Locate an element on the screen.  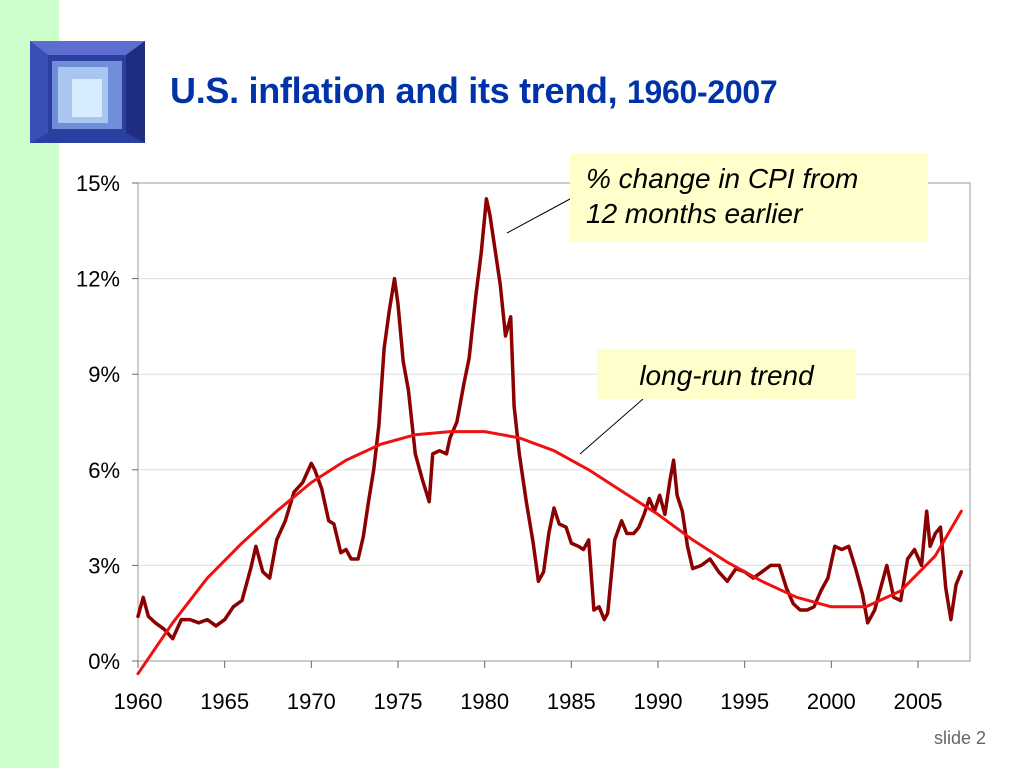
x-tick-label: 1990 is located at coordinates (658, 701).